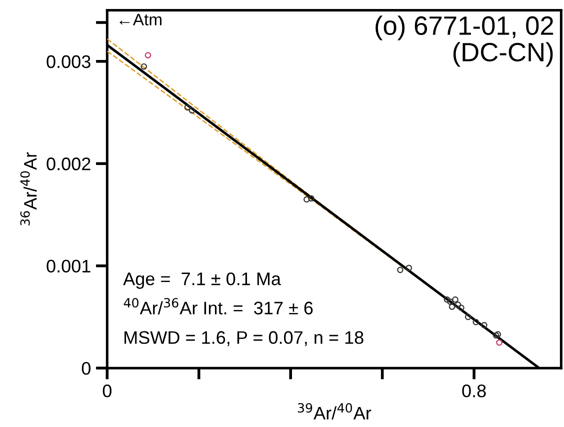 The image size is (564, 427). Describe the element at coordinates (335, 411) in the screenshot. I see `x-axis-title: $^{39}$Ar/$^{40}$Ar` at that location.